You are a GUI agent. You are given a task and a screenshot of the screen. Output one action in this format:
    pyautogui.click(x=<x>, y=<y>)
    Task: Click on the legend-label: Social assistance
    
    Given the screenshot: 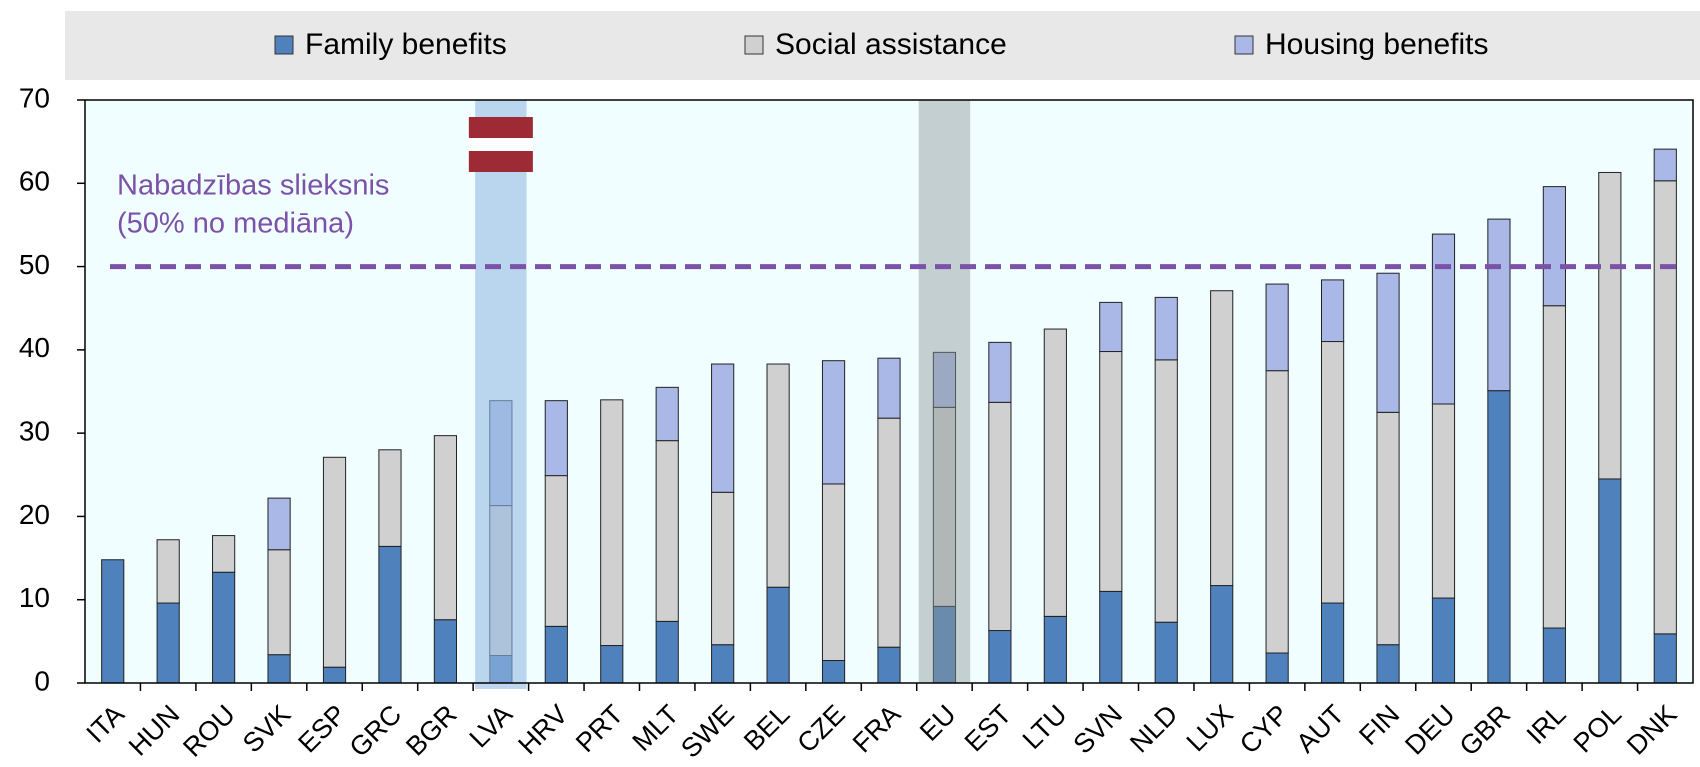 What is the action you would take?
    pyautogui.click(x=891, y=44)
    